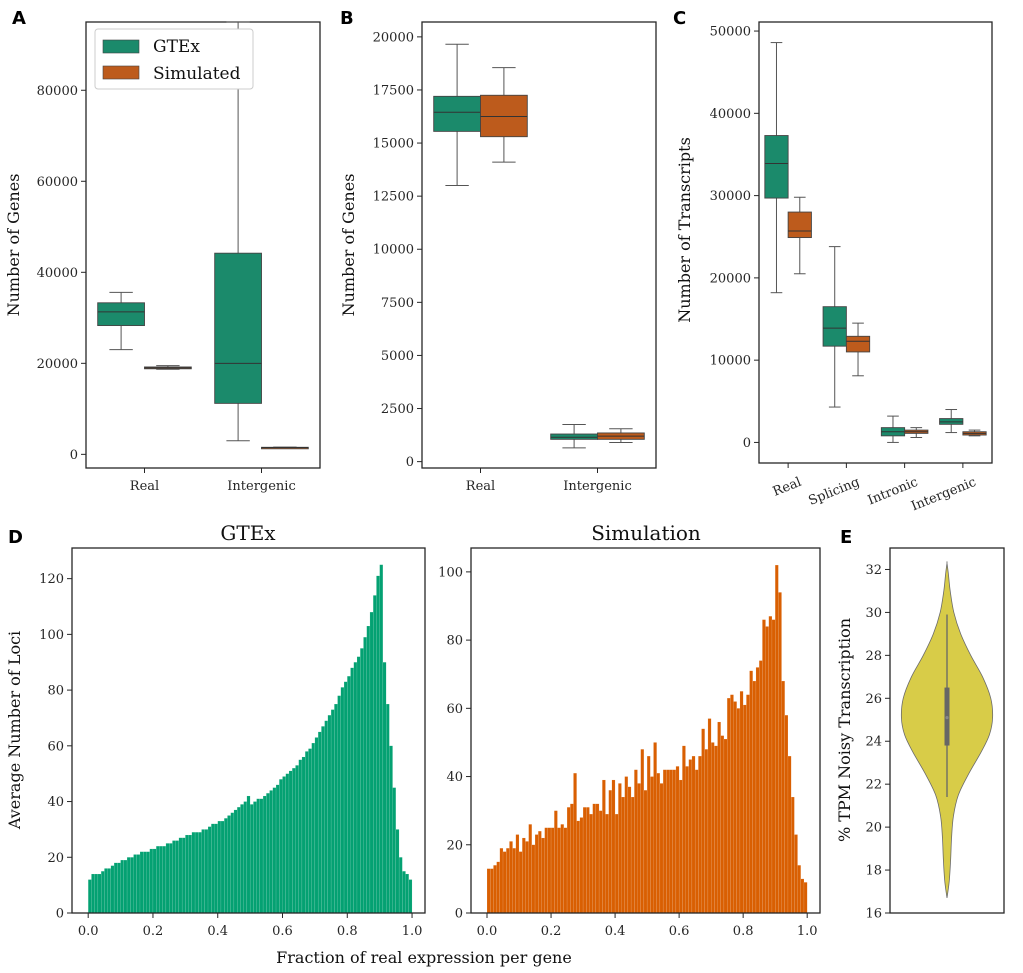  What do you see at coordinates (348, 245) in the screenshot?
I see `panel-b-ylabel: Number of Genes` at bounding box center [348, 245].